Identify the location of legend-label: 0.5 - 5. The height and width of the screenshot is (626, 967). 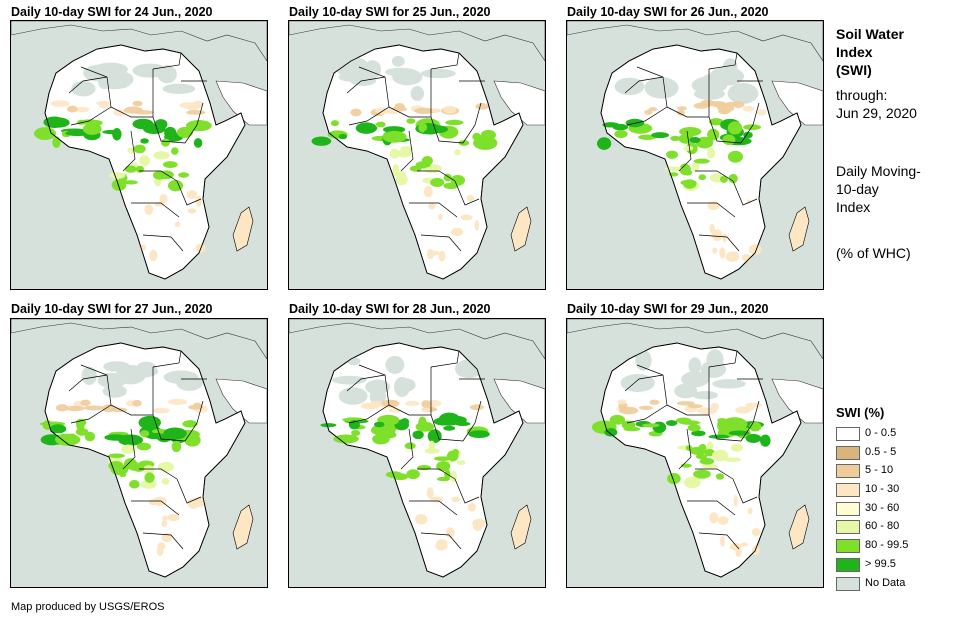
(881, 451).